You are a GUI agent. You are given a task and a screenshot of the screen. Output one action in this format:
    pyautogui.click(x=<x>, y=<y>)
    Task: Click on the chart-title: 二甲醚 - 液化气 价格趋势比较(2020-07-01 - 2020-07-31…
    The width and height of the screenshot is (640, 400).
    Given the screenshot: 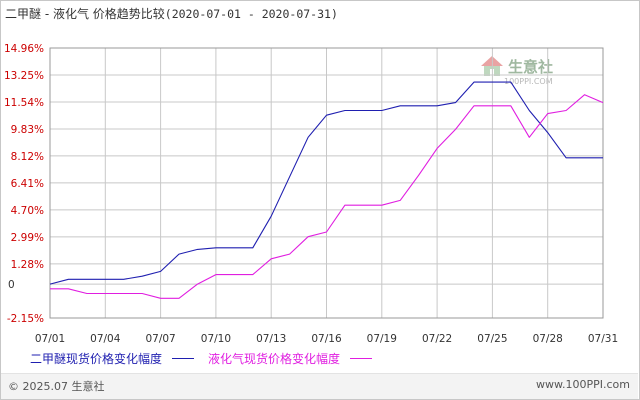 What is the action you would take?
    pyautogui.click(x=171, y=13)
    